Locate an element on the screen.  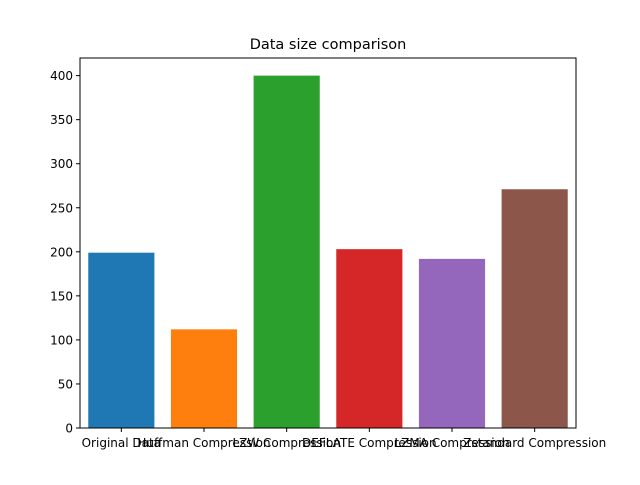
x-tick-label: LZMA Compression is located at coordinates (451, 443).